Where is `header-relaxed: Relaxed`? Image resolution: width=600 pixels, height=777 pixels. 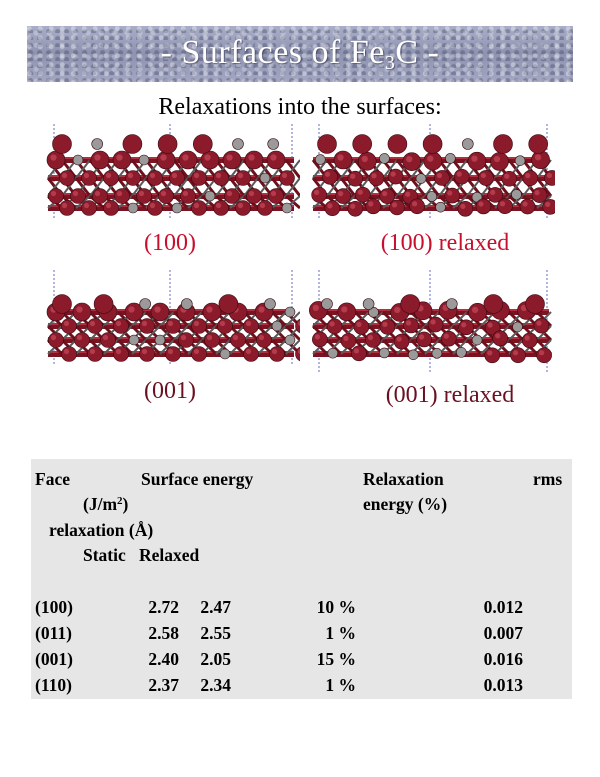
header-relaxed: Relaxed is located at coordinates (169, 555).